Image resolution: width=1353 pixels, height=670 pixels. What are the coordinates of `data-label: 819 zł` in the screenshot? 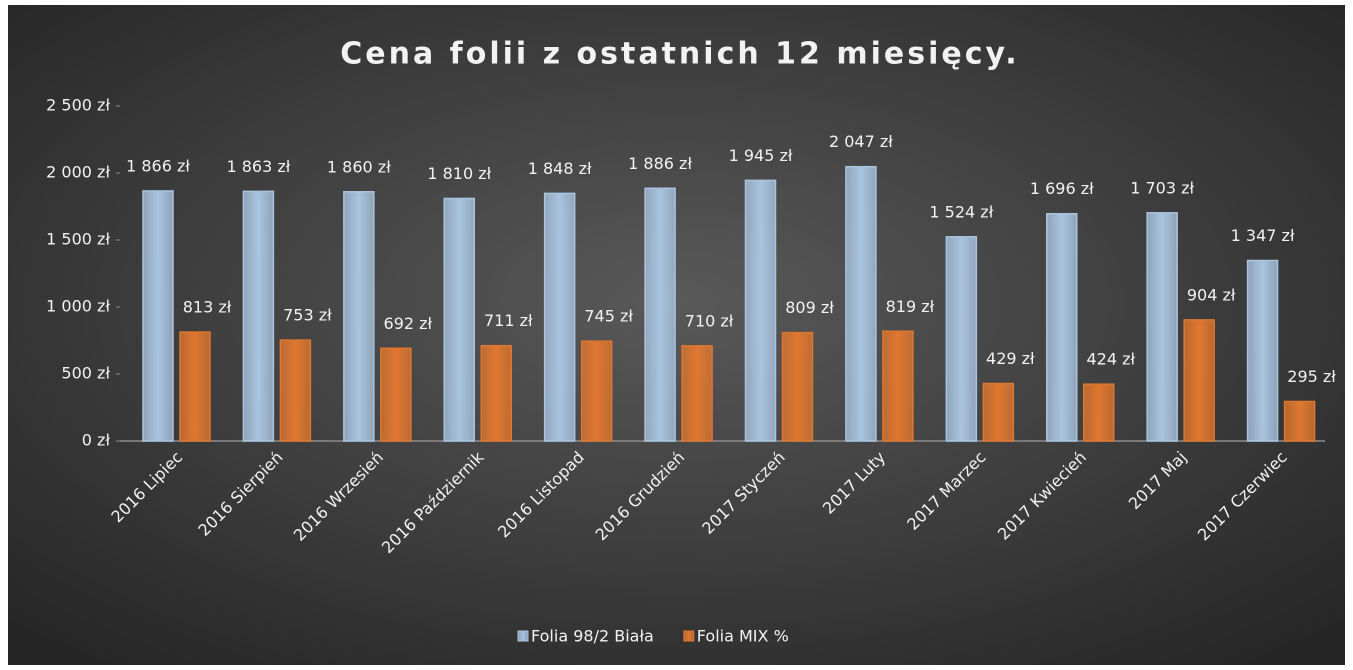 It's located at (910, 306).